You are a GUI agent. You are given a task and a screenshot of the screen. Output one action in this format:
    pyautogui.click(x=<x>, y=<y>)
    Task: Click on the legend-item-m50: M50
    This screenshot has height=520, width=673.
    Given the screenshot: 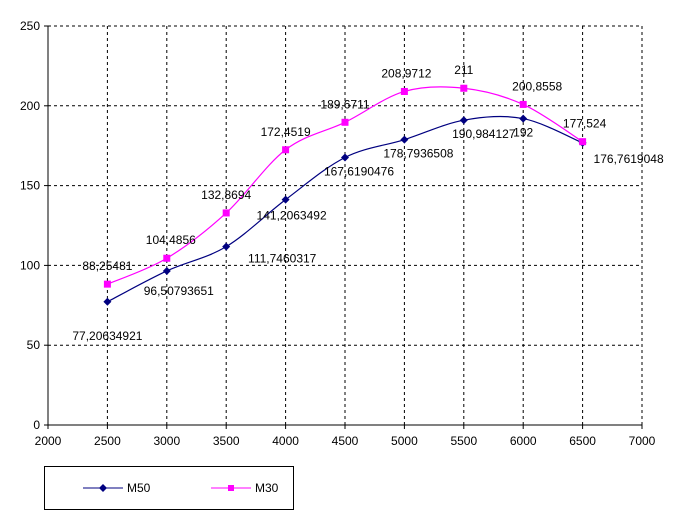 What is the action you would take?
    pyautogui.click(x=116, y=488)
    